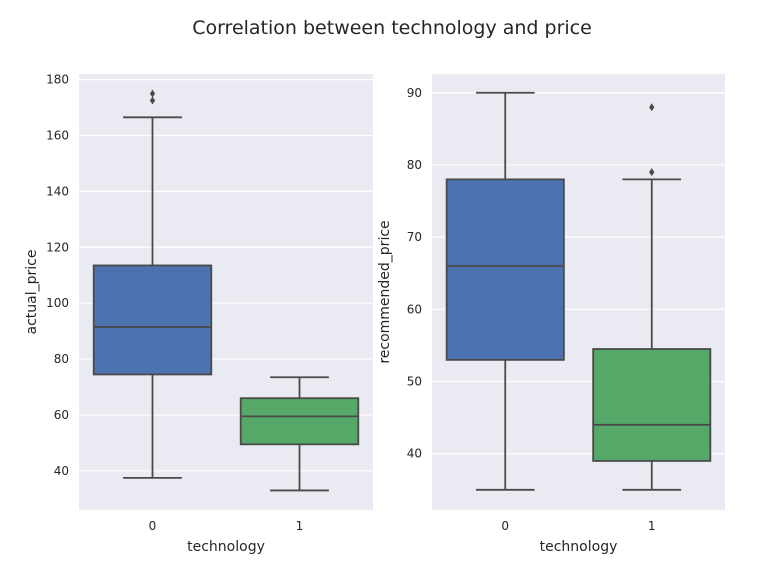 The height and width of the screenshot is (581, 780). I want to click on y-tick-label: 100, so click(57, 303).